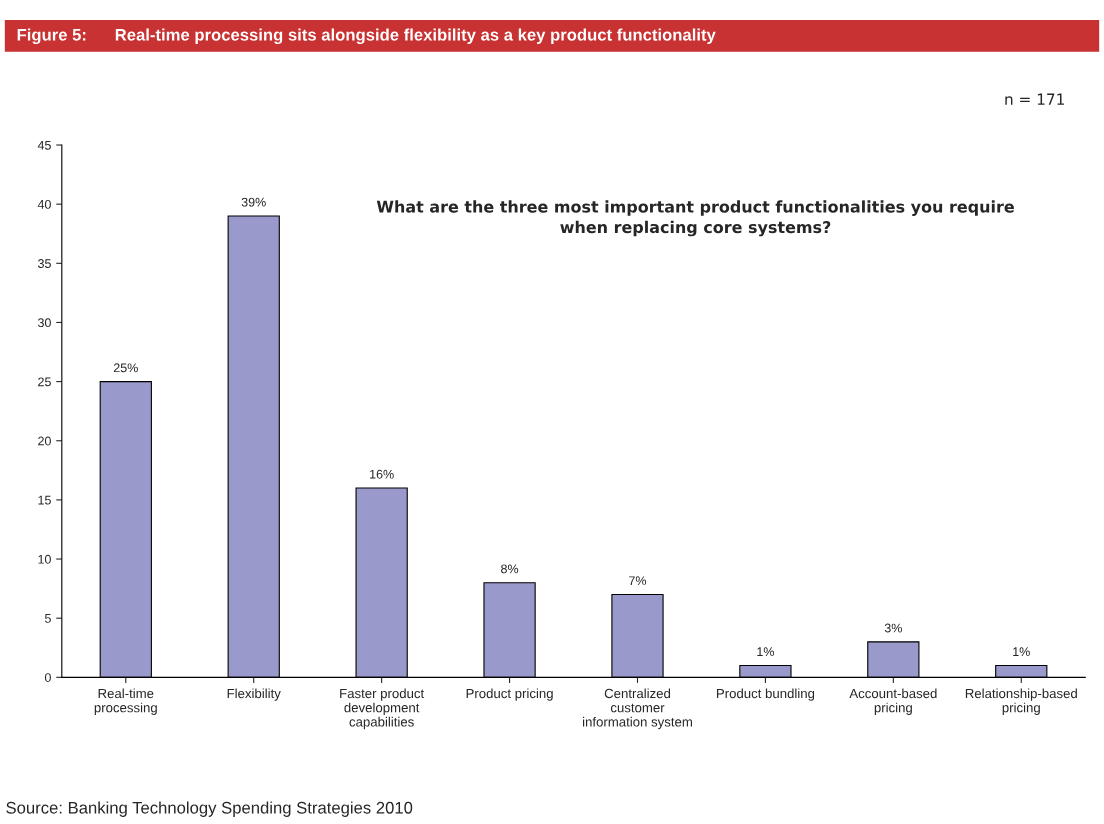 This screenshot has height=824, width=1104. What do you see at coordinates (209, 809) in the screenshot?
I see `source-note: Source: Banking Technology Spending Strategies 2010` at bounding box center [209, 809].